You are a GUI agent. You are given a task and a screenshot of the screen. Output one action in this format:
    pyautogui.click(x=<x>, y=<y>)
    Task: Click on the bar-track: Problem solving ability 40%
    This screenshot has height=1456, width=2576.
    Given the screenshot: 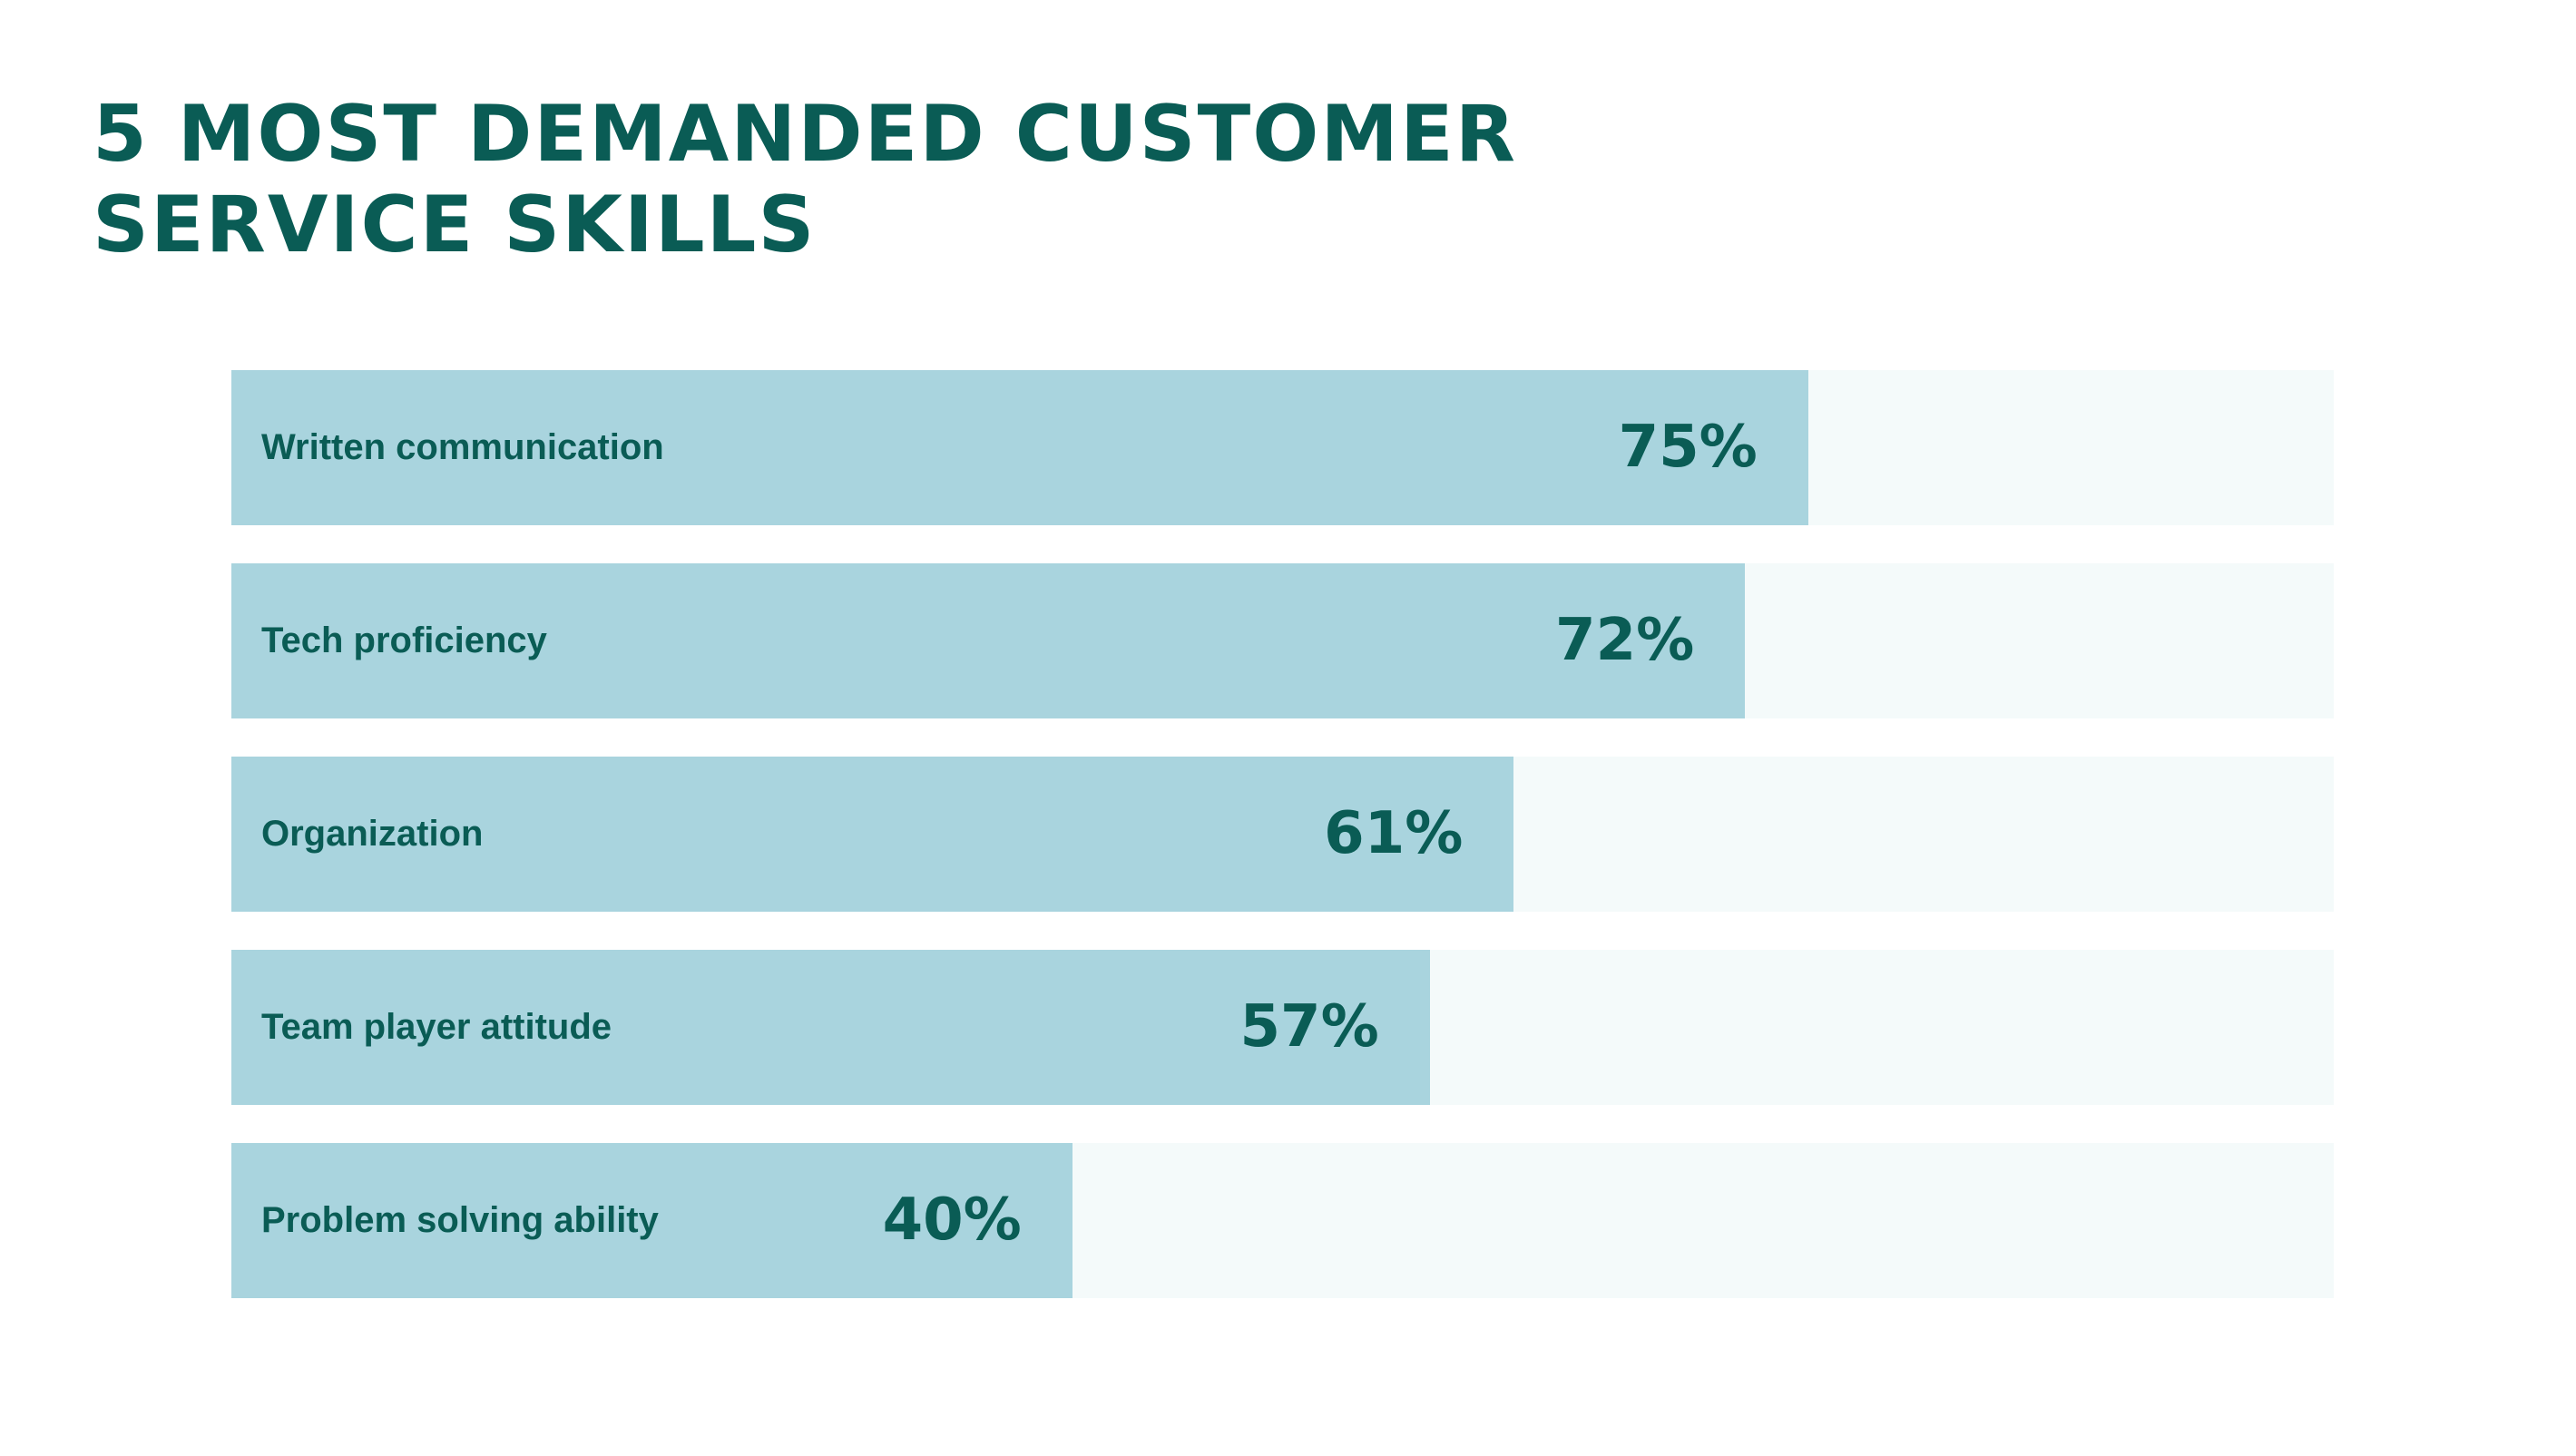 What is the action you would take?
    pyautogui.click(x=1282, y=1221)
    